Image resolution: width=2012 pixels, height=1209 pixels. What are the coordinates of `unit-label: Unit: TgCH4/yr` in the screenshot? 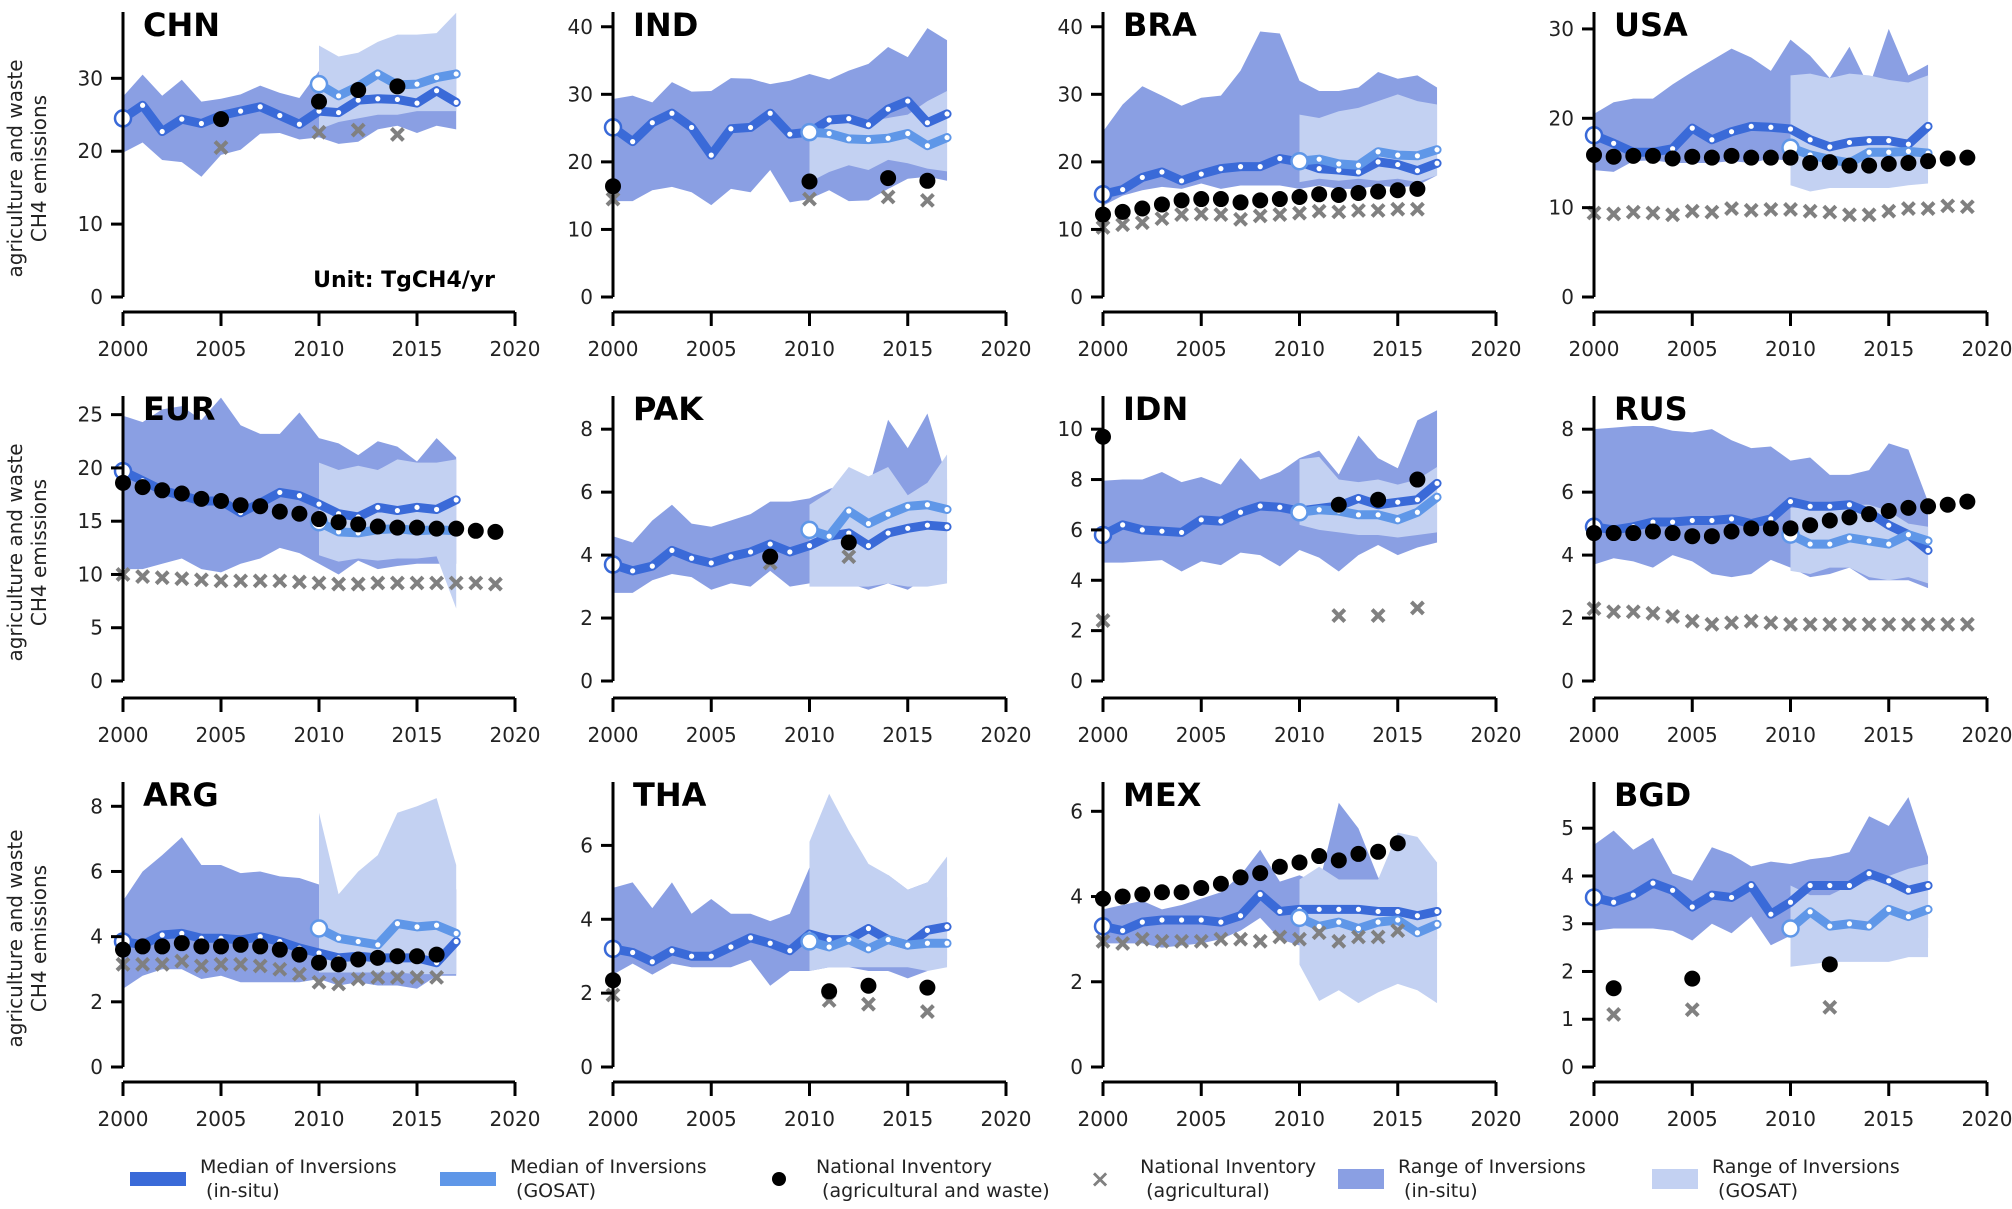 It's located at (404, 280).